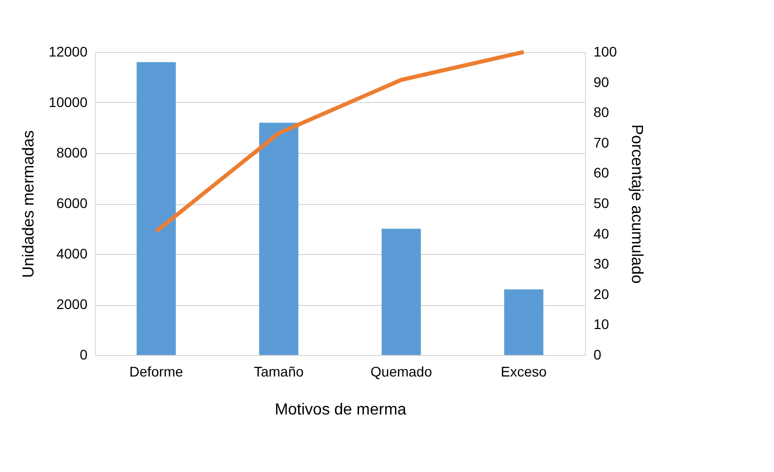  What do you see at coordinates (523, 372) in the screenshot?
I see `x-tick-label: Exceso` at bounding box center [523, 372].